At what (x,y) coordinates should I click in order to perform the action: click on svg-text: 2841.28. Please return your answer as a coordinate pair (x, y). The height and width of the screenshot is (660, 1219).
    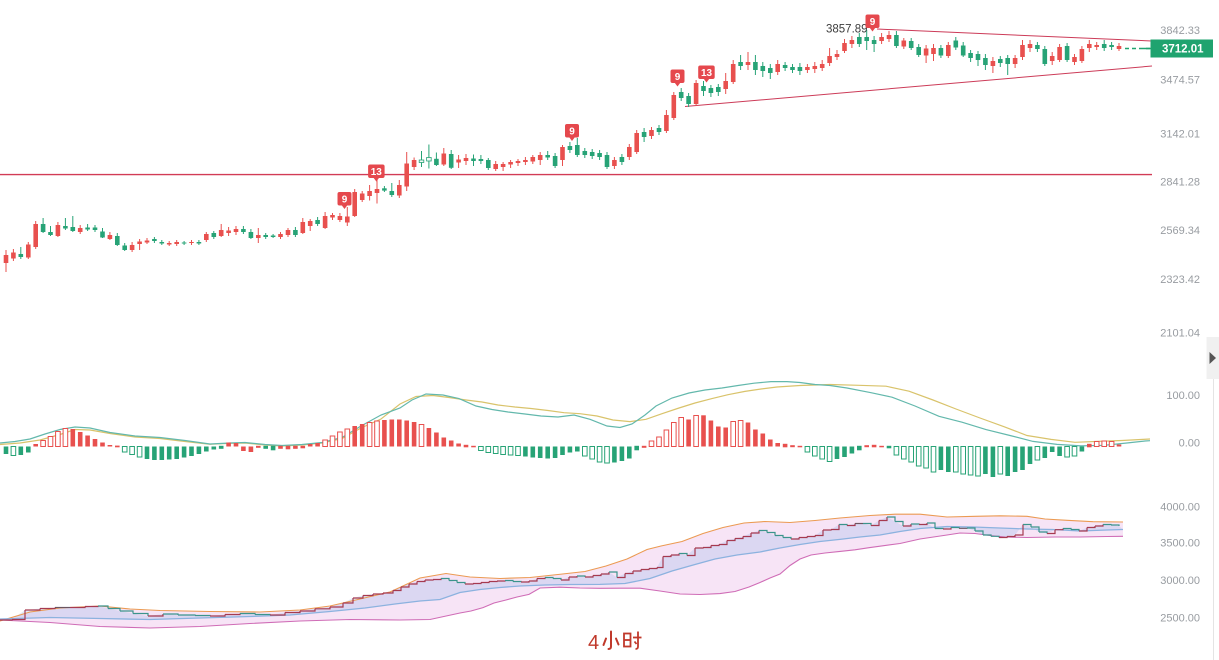
    Looking at the image, I should click on (1180, 182).